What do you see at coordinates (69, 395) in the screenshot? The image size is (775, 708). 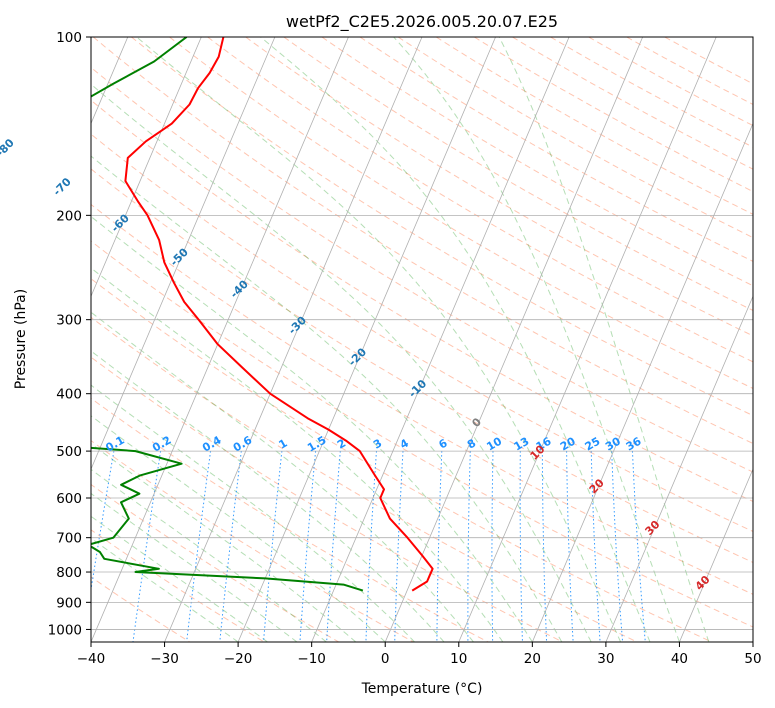 I see `y-tick-label: 400` at bounding box center [69, 395].